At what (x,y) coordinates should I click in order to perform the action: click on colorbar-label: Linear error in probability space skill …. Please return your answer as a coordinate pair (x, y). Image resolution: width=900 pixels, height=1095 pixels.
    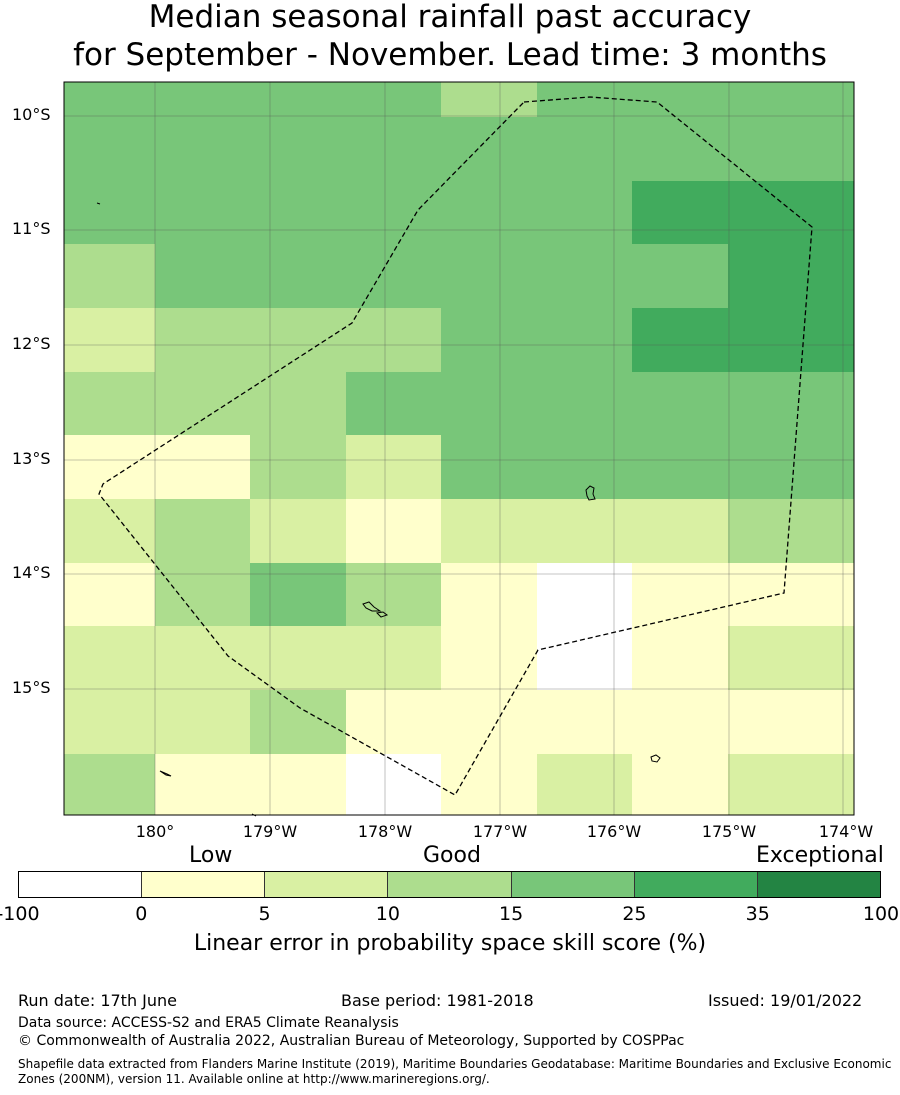
    Looking at the image, I should click on (450, 943).